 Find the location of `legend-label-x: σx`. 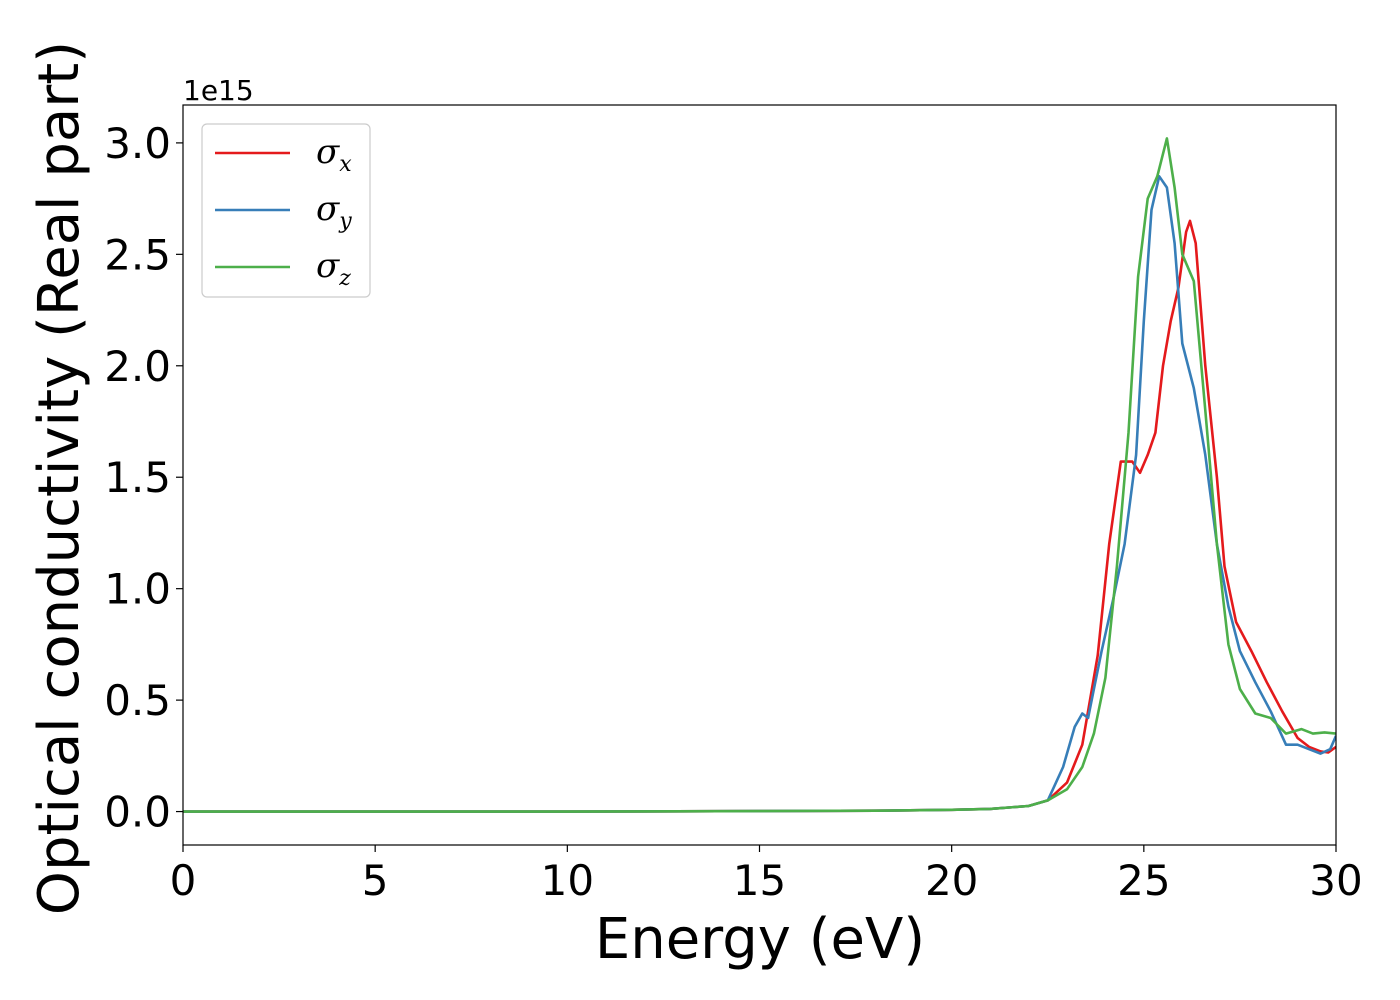

legend-label-x: σx is located at coordinates (334, 154).